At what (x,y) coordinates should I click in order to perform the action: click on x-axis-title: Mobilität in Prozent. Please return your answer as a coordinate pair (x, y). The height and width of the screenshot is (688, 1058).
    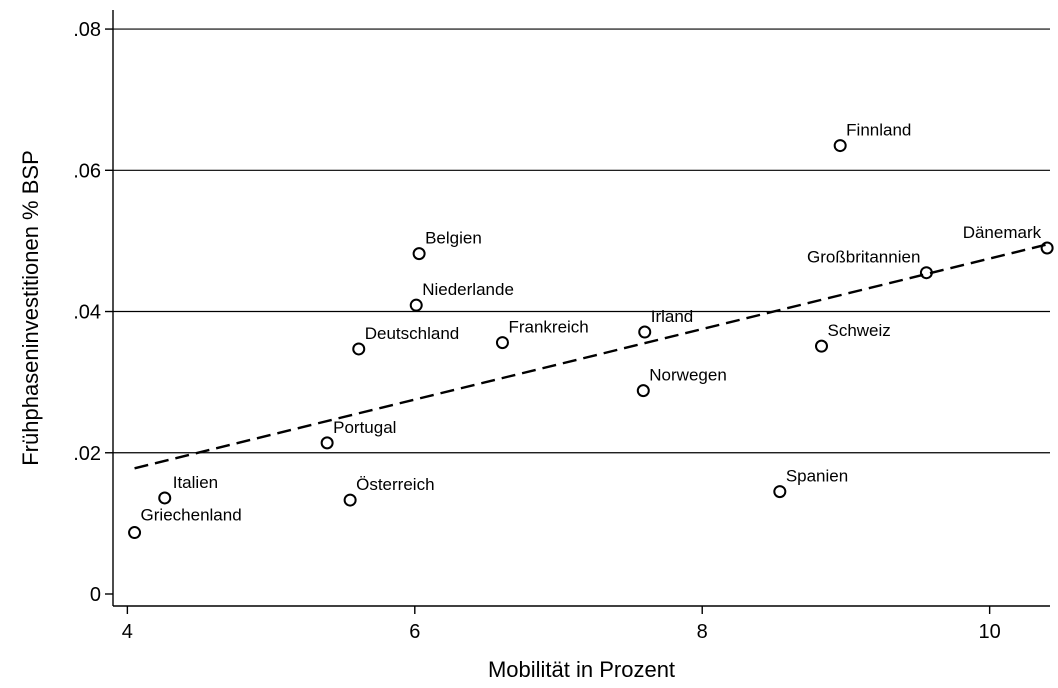
    Looking at the image, I should click on (581, 669).